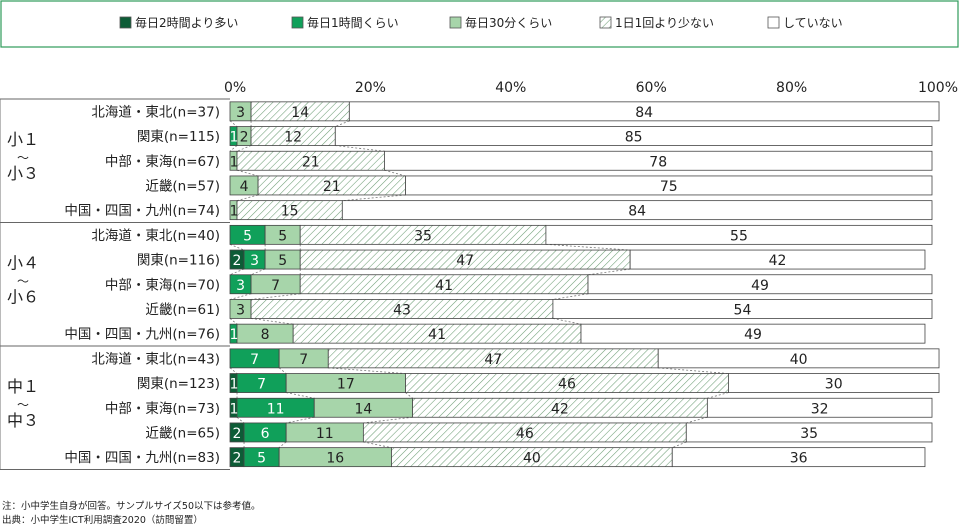 This screenshot has height=526, width=960. Describe the element at coordinates (834, 385) in the screenshot. I see `data-label: 30` at that location.